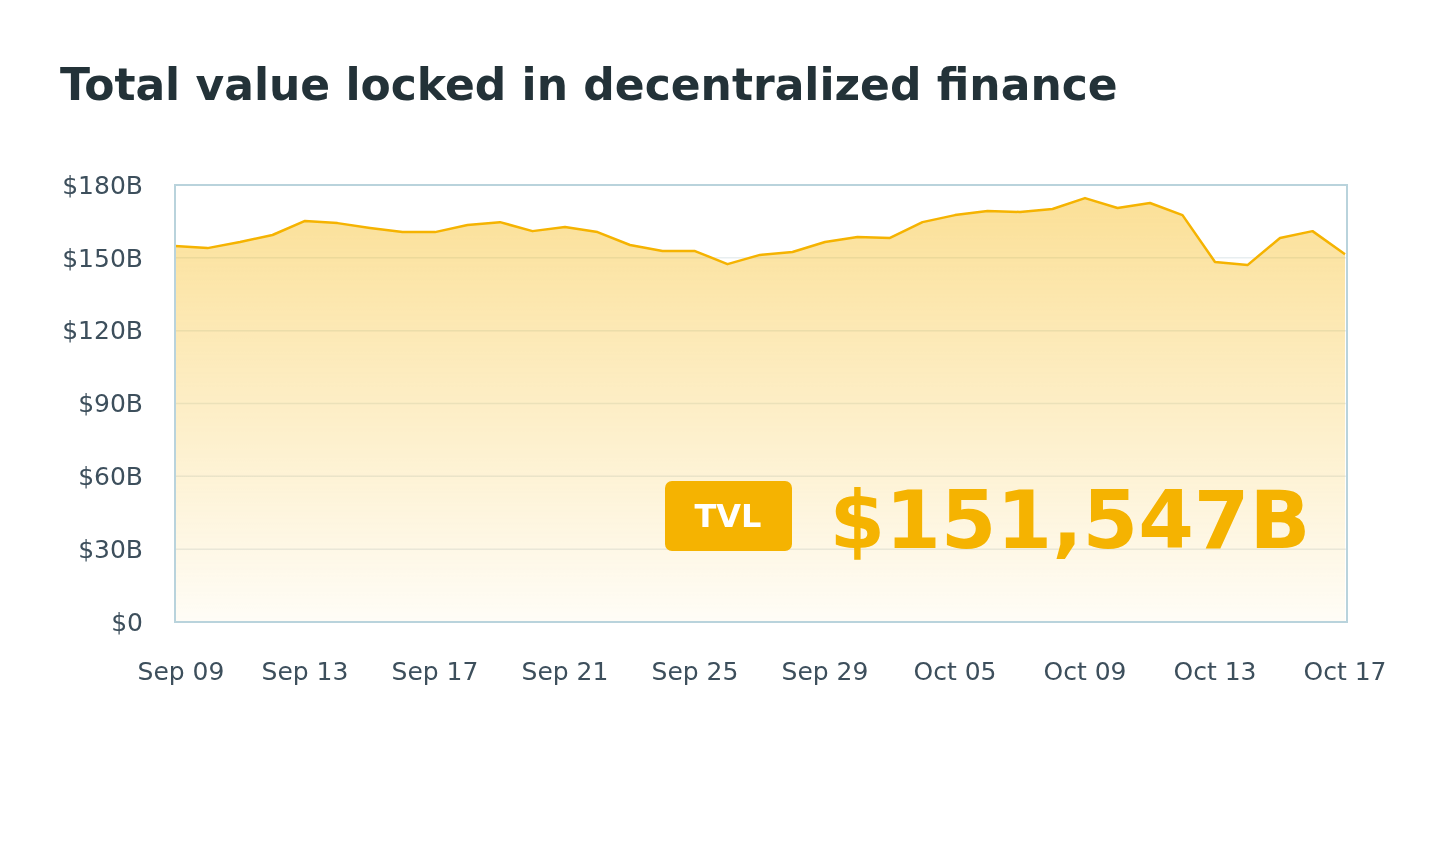 The height and width of the screenshot is (843, 1450). I want to click on x-tick-label: Sep 25, so click(695, 671).